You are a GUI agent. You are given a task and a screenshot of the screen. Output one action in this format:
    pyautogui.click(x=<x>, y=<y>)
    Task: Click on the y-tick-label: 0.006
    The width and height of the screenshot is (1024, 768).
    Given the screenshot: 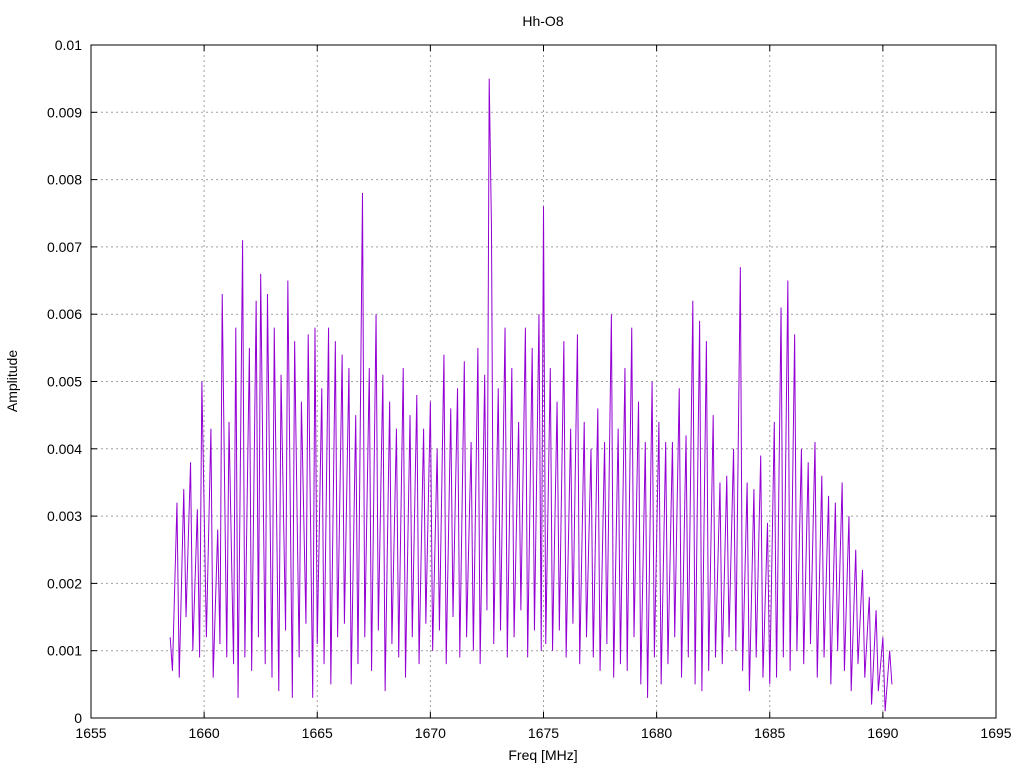 What is the action you would take?
    pyautogui.click(x=64, y=314)
    